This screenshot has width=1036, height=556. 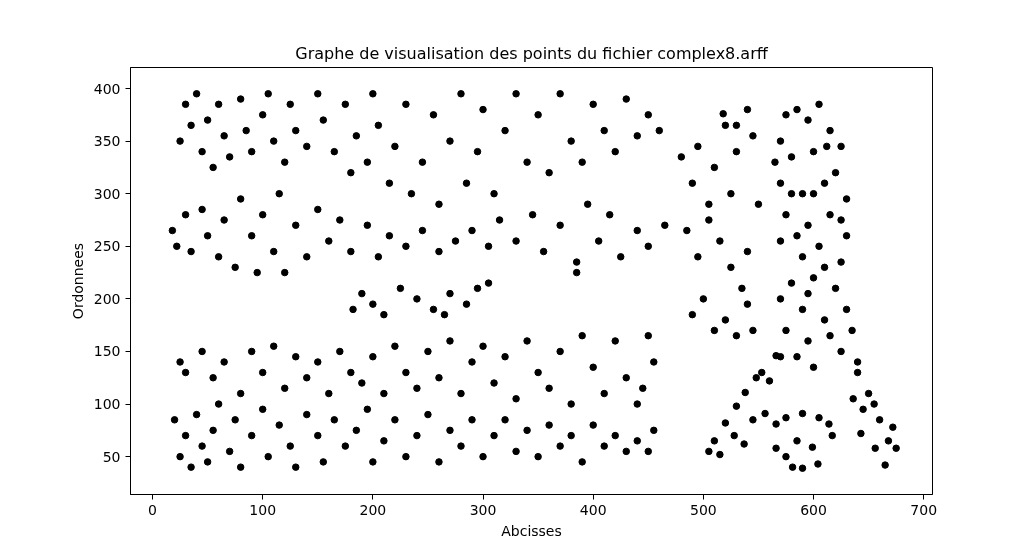 I want to click on x-tick-label: 400, so click(x=593, y=509).